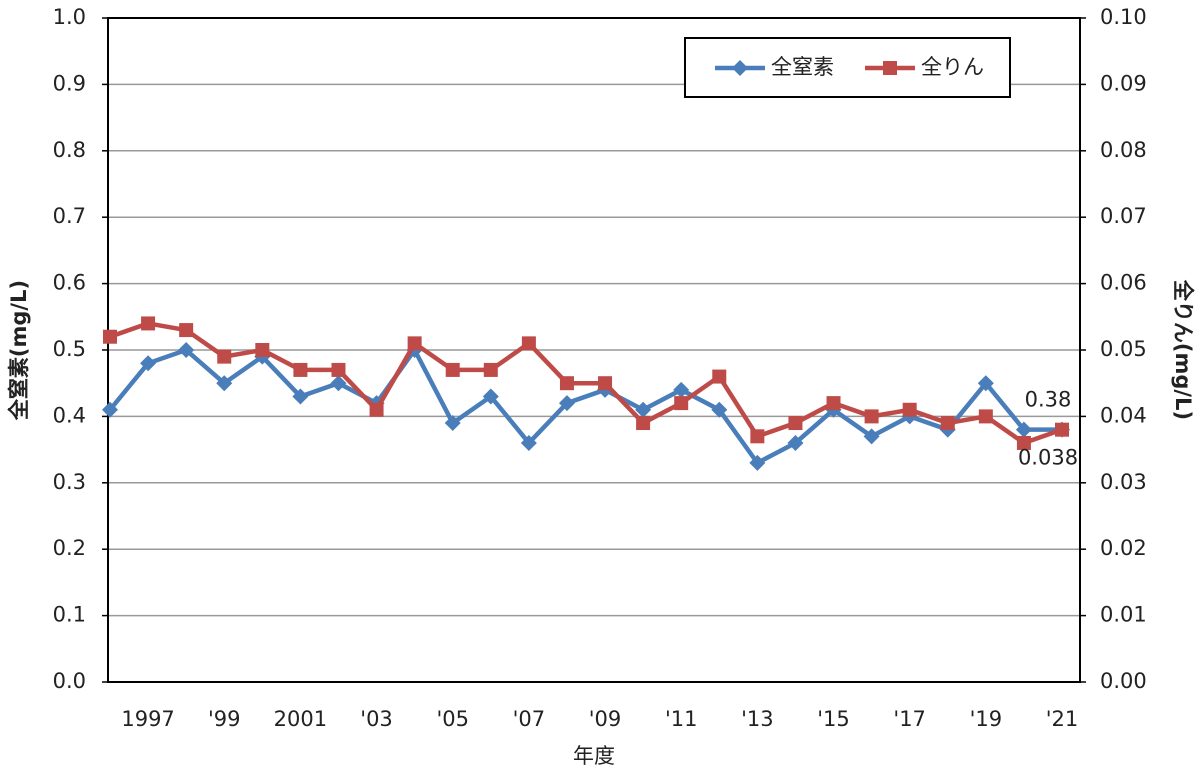 The image size is (1200, 772). What do you see at coordinates (19, 350) in the screenshot?
I see `y-axis-title: 全窒素(mg/L)` at bounding box center [19, 350].